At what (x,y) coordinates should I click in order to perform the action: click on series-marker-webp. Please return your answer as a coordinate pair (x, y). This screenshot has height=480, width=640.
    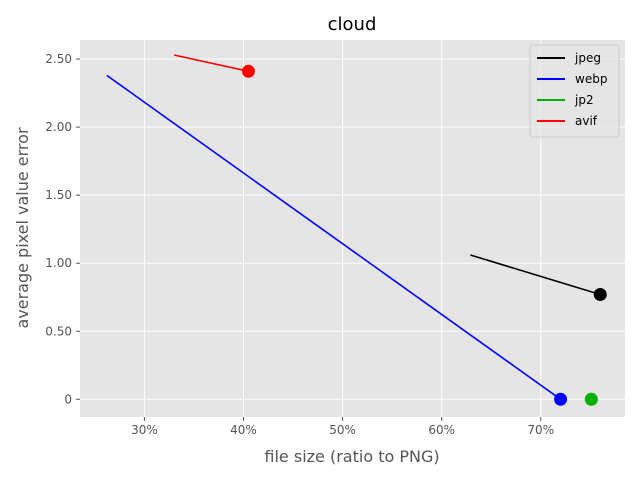
    Looking at the image, I should click on (561, 399).